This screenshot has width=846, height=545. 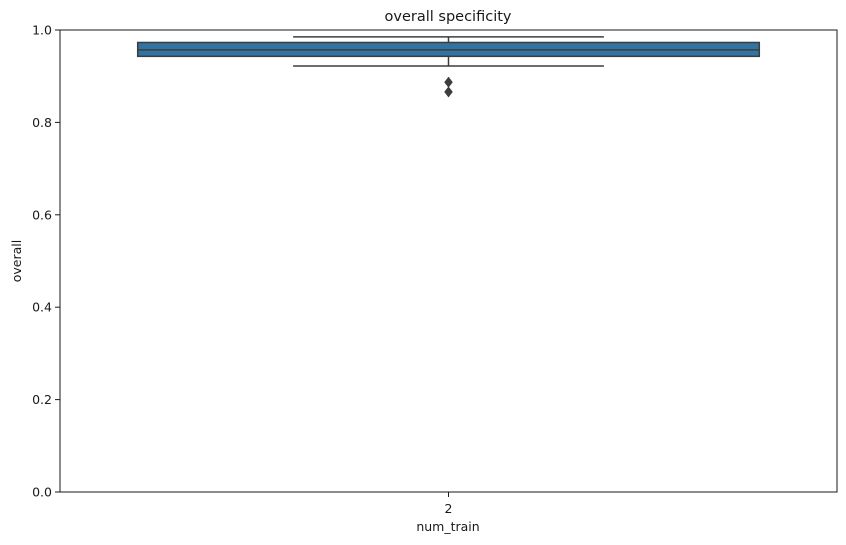 I want to click on y-tick-label: 0.0, so click(x=42, y=492).